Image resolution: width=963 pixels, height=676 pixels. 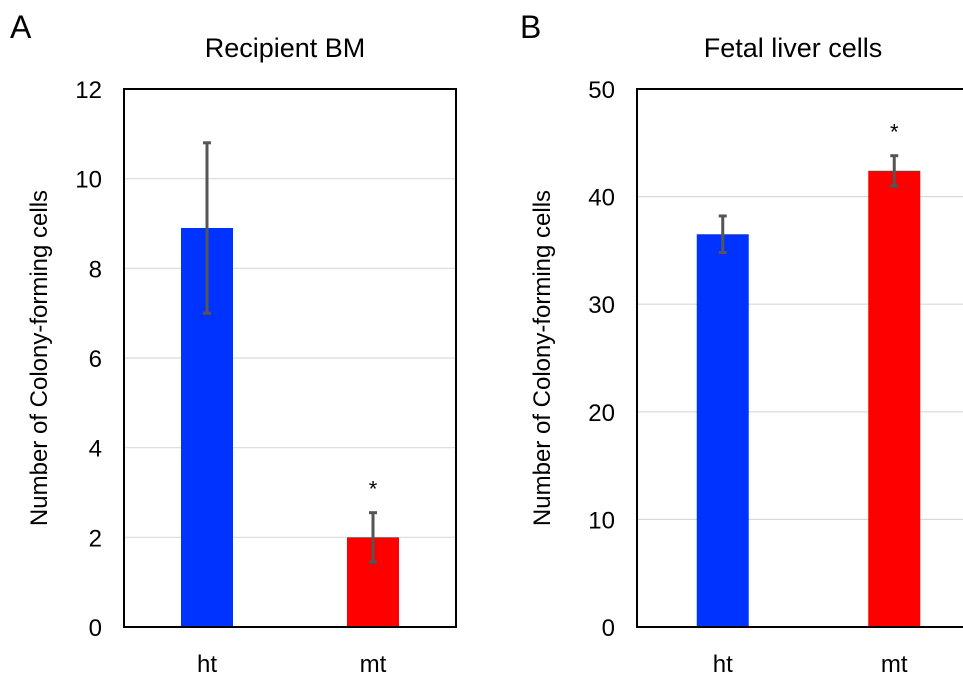 What do you see at coordinates (88, 90) in the screenshot?
I see `y-tick-label: 12` at bounding box center [88, 90].